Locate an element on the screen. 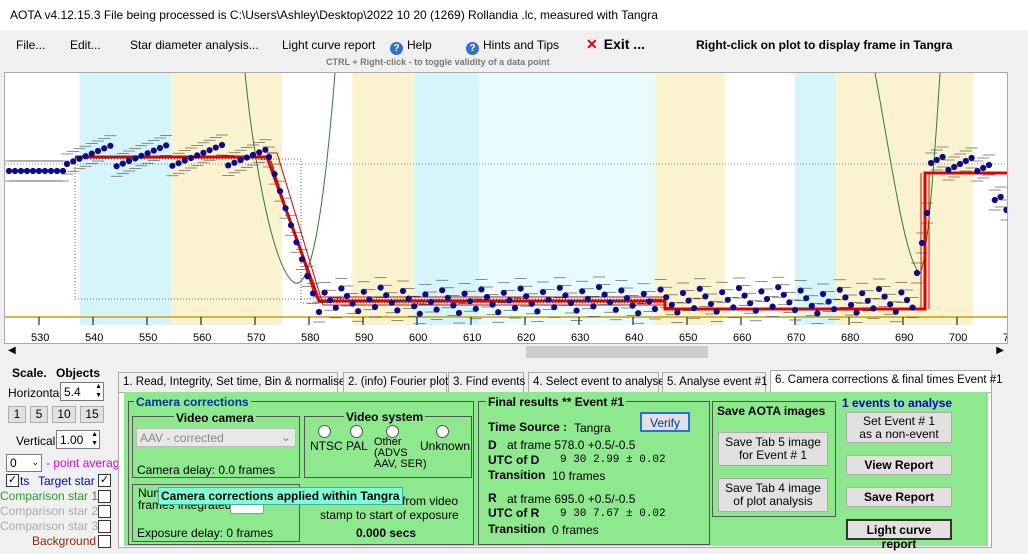 This screenshot has width=1028, height=554. scroll-right-icon: ▶ is located at coordinates (1000, 350).